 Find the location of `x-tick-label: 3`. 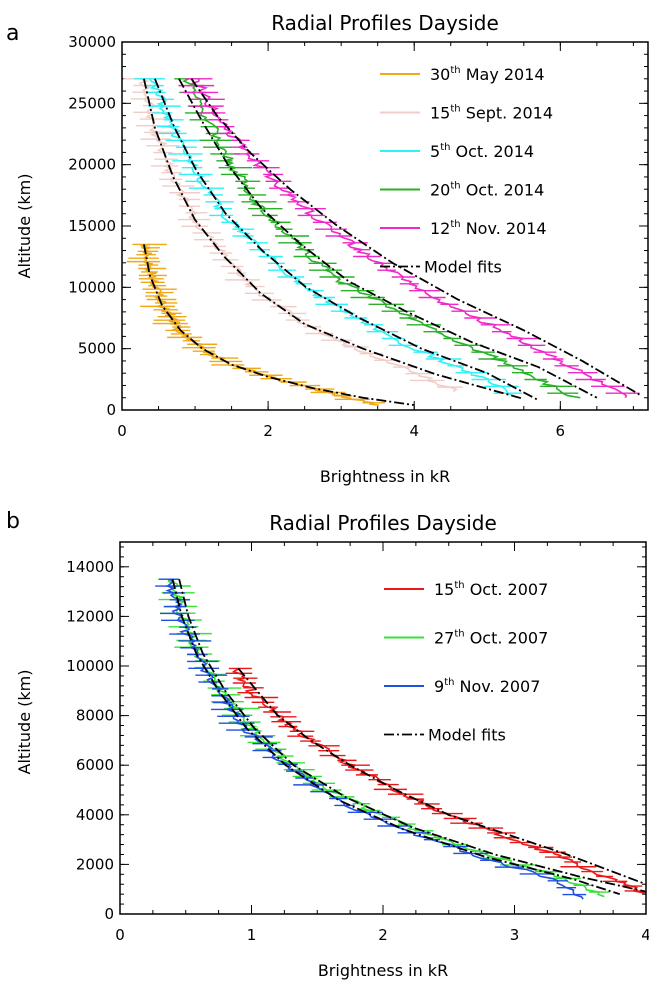

x-tick-label: 3 is located at coordinates (515, 935).